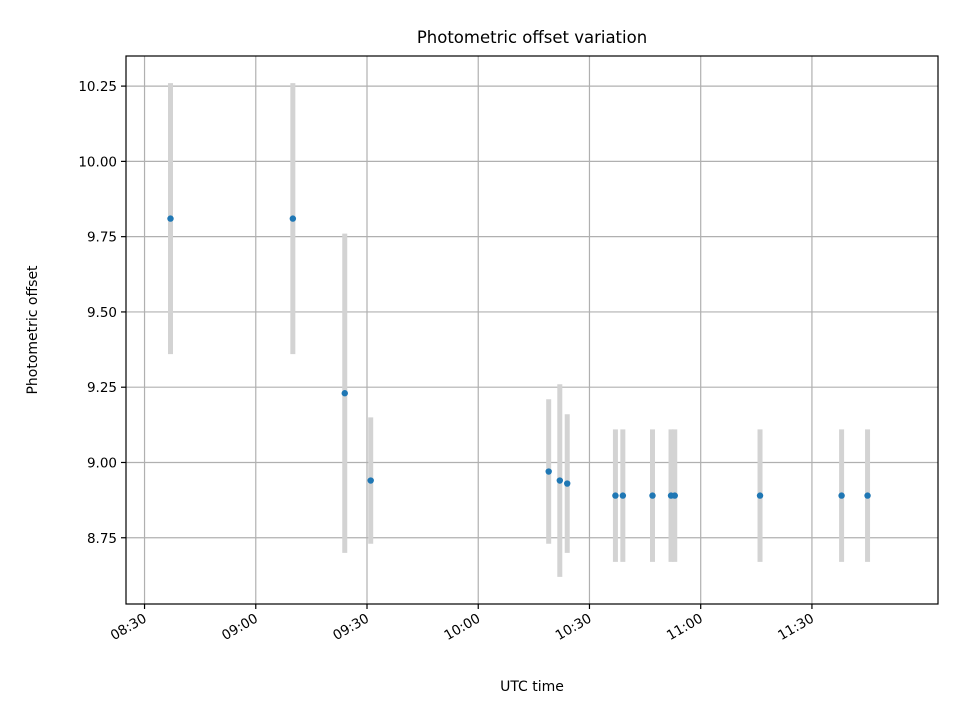 The image size is (960, 720). Describe the element at coordinates (532, 37) in the screenshot. I see `chart-title: Photometric offset variation` at that location.